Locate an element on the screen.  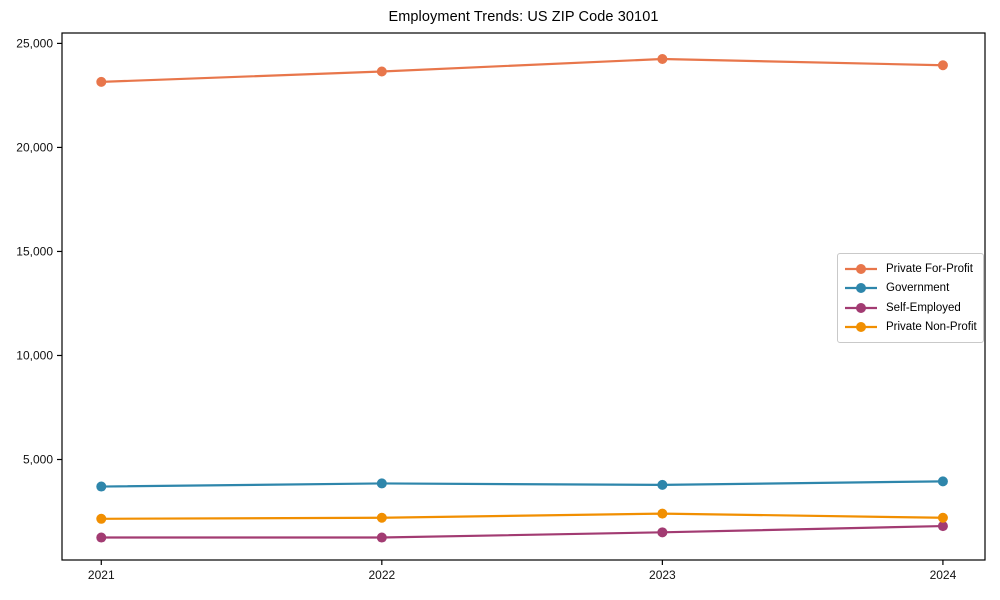
y-tick-label: 20,000 is located at coordinates (34, 148).